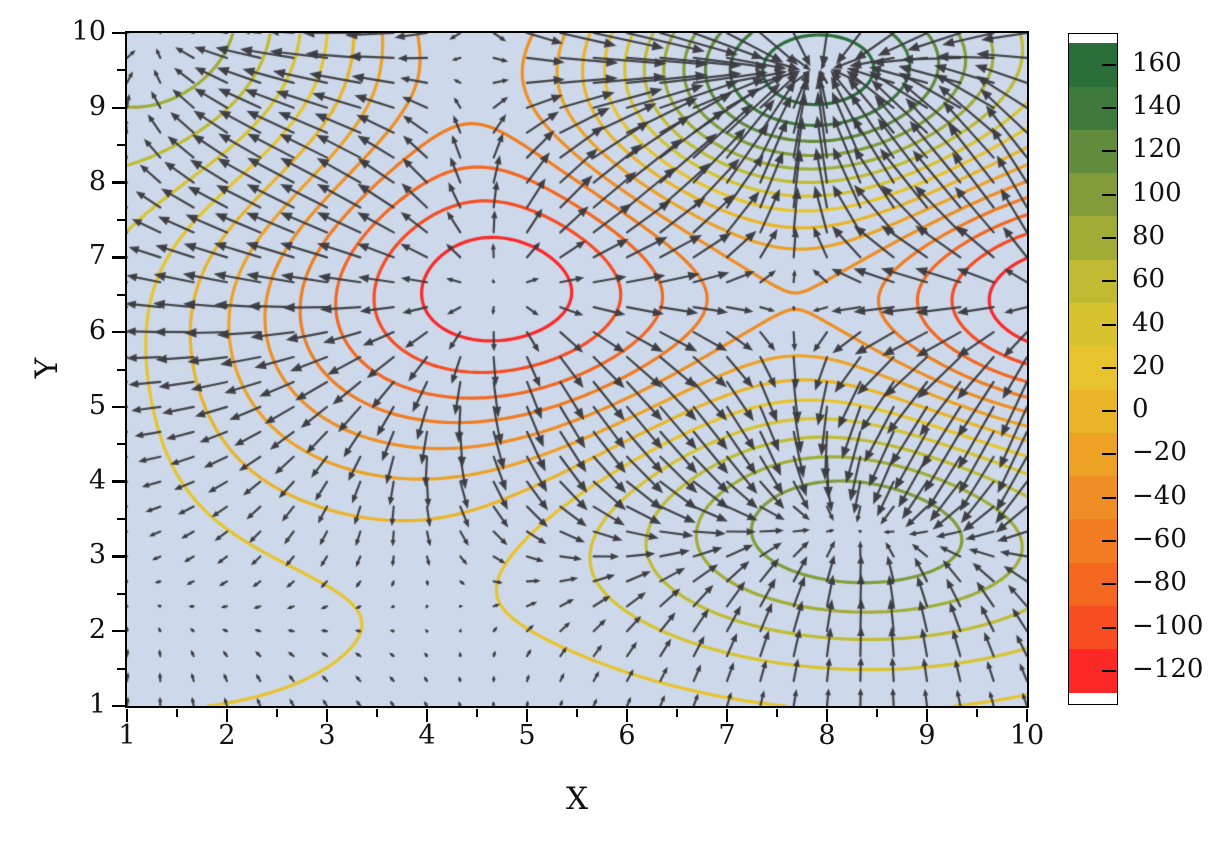 This screenshot has height=844, width=1213. What do you see at coordinates (1149, 365) in the screenshot?
I see `colorbar-tick-label: 20` at bounding box center [1149, 365].